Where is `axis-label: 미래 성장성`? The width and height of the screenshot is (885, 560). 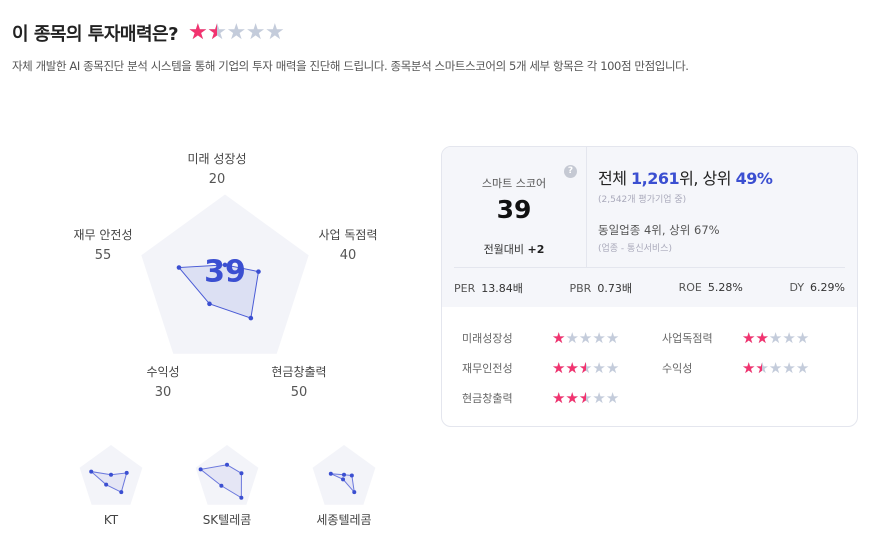 axis-label: 미래 성장성 is located at coordinates (216, 159).